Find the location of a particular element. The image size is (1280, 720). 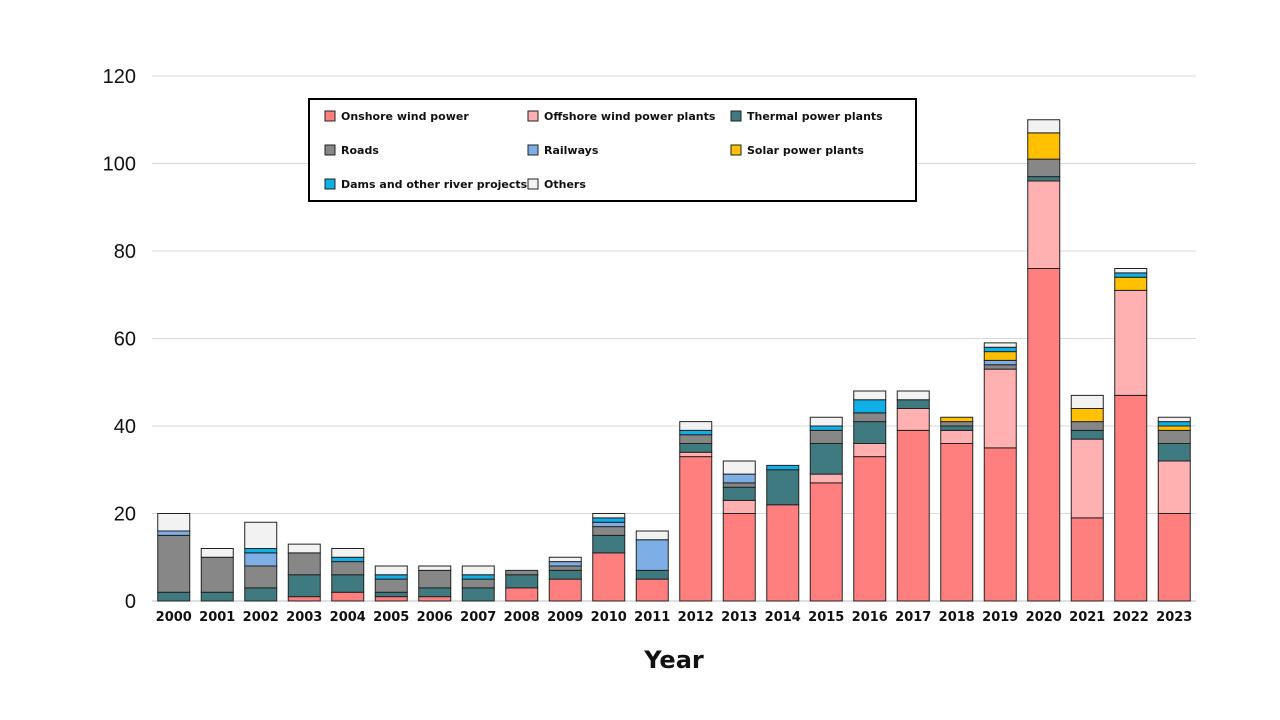

legend-label: Onshore wind power is located at coordinates (405, 116).